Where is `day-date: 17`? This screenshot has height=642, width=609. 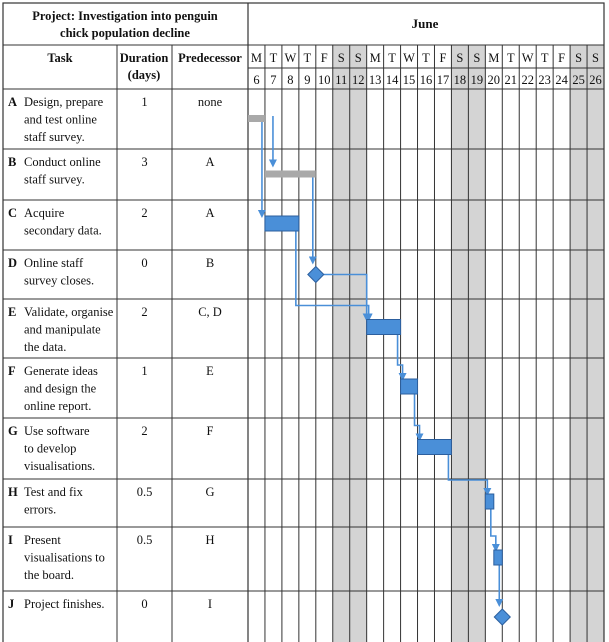
day-date: 17 is located at coordinates (443, 80).